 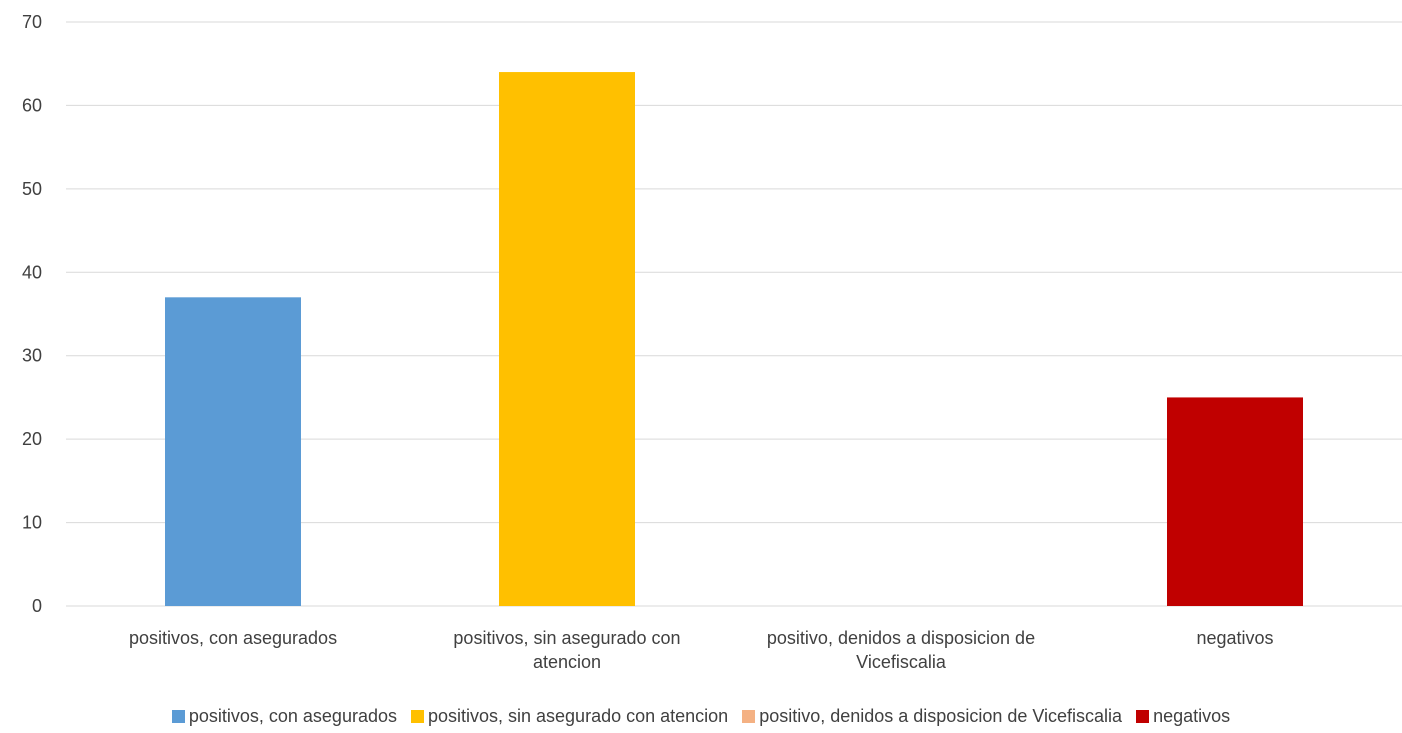 I want to click on x-category-label: positivos, sin asegurado con, so click(x=566, y=638).